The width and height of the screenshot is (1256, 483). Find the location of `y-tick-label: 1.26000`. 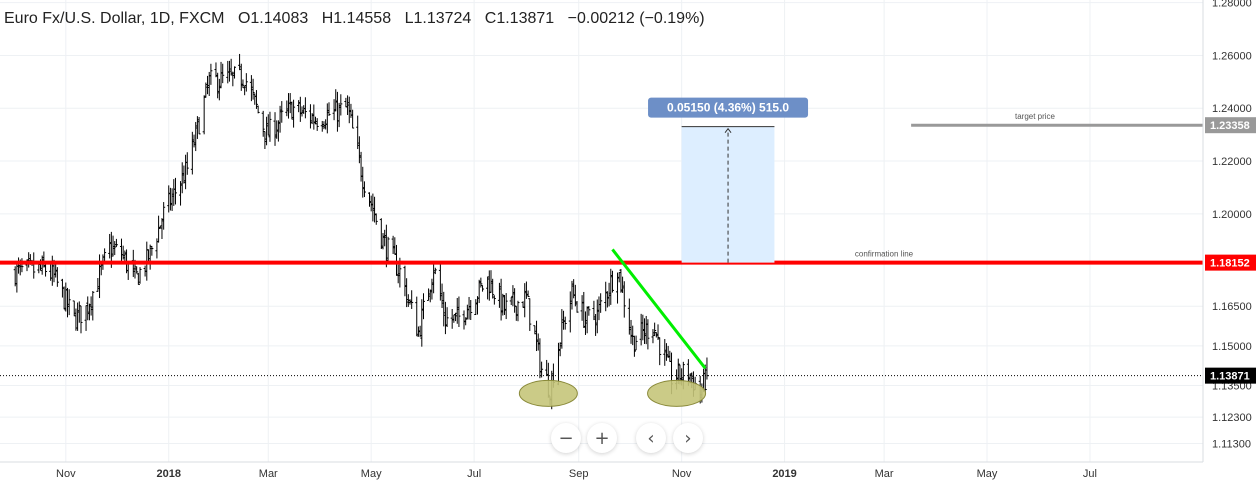

y-tick-label: 1.26000 is located at coordinates (1232, 56).